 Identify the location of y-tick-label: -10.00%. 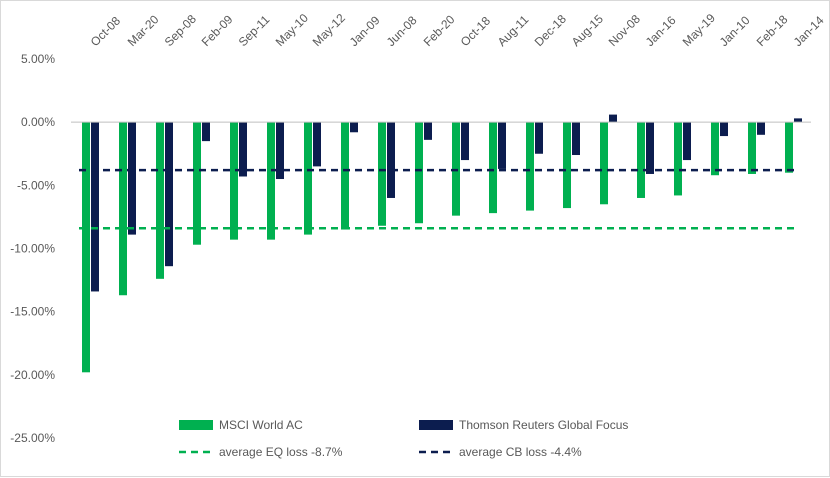
(32, 249).